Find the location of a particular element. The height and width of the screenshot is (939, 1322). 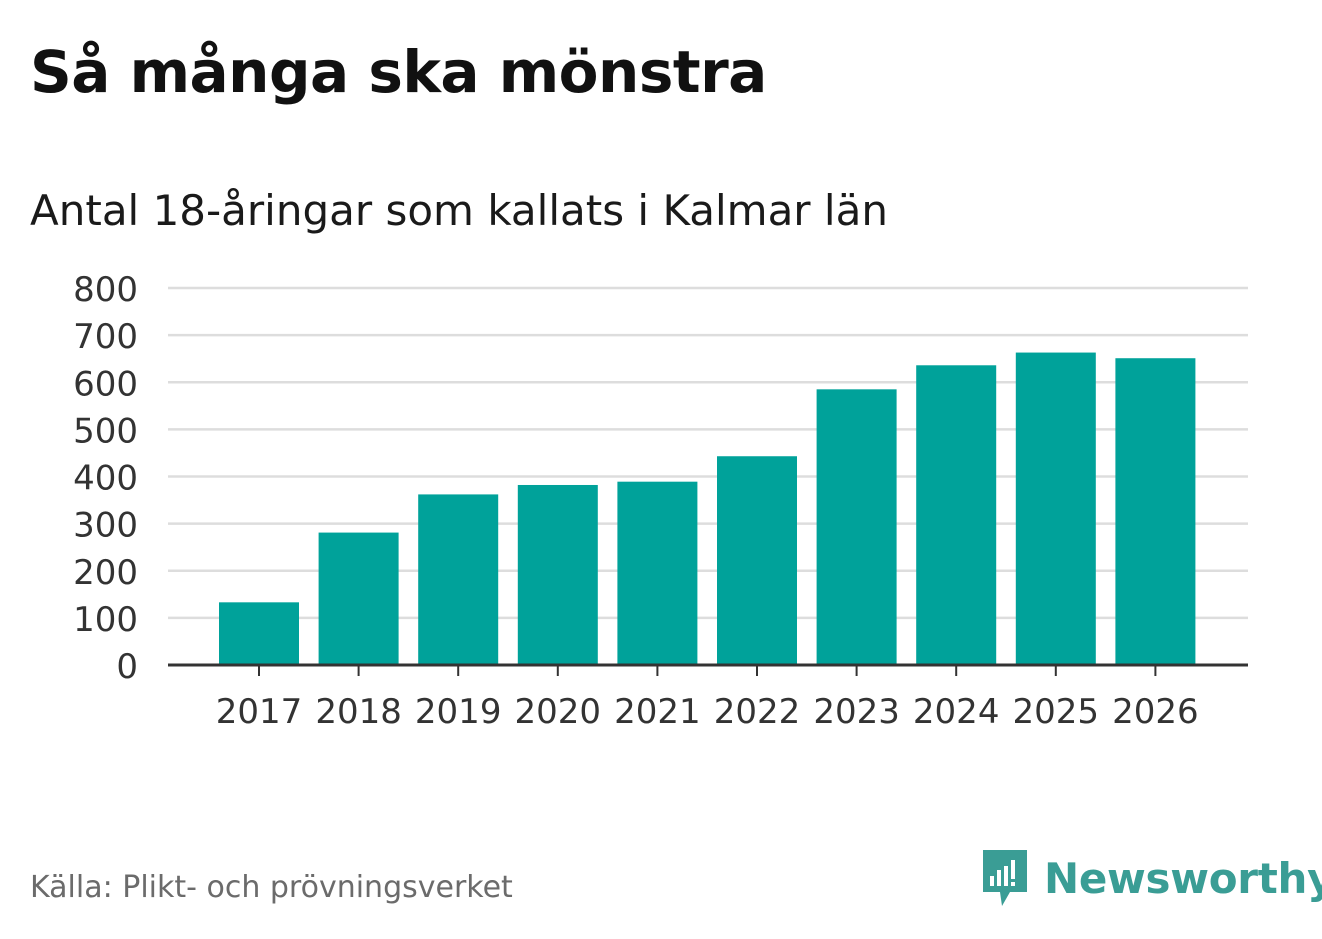

y-tick-label: 400 is located at coordinates (105, 479).